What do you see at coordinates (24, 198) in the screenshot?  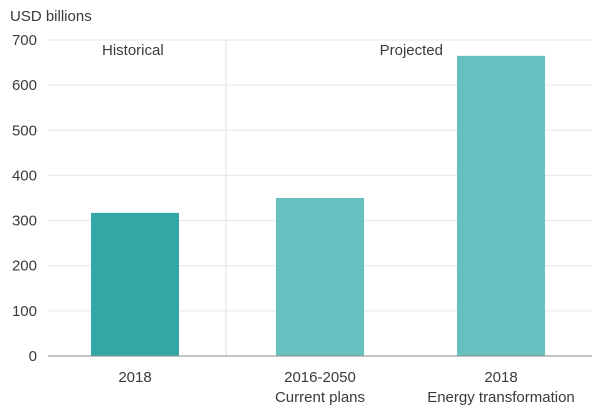 I see `y-tick-labels: 0 100 200 300 400 500 600 700` at bounding box center [24, 198].